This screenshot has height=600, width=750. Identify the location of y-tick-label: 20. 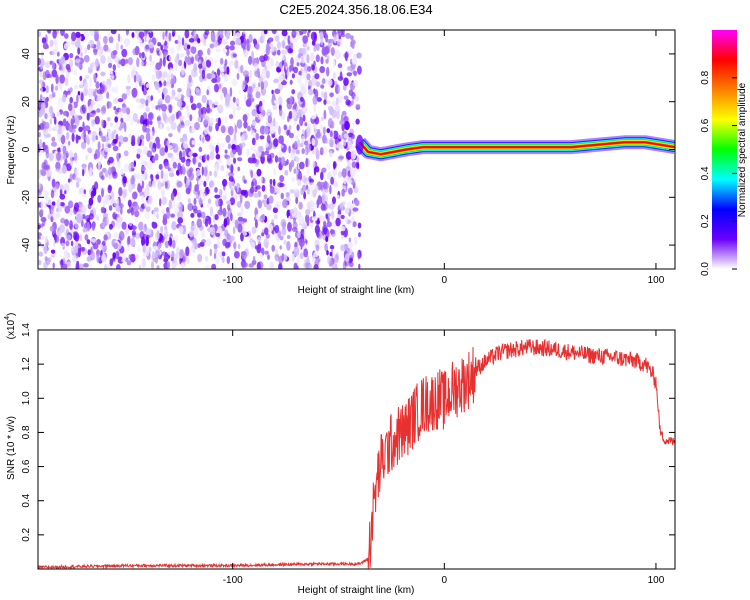
(26, 102).